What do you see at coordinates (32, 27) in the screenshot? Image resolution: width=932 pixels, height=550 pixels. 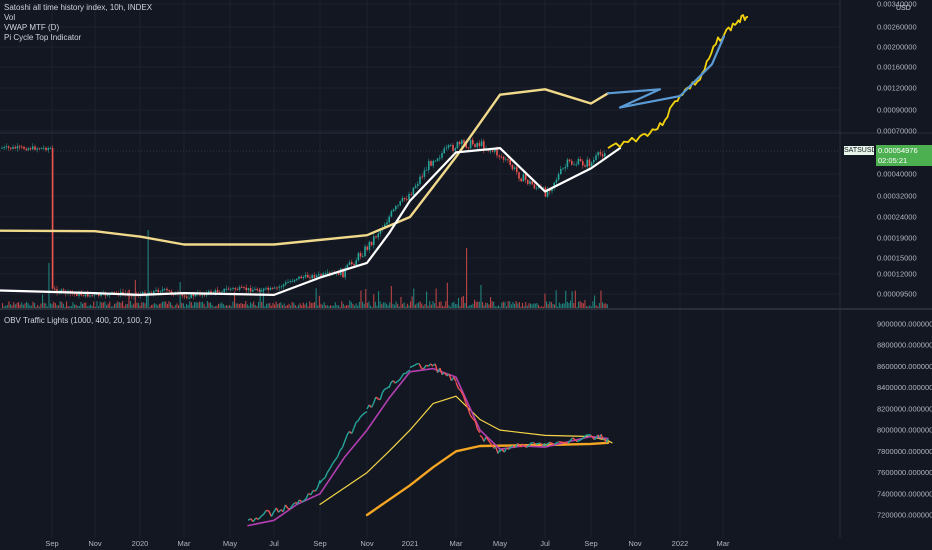 I see `legend-vwap: VWAP MTF (D)` at bounding box center [32, 27].